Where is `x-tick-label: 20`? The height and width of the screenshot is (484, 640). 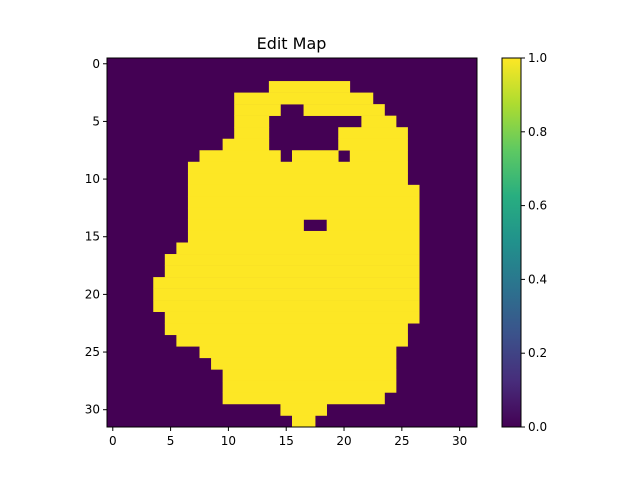
x-tick-label: 20 is located at coordinates (343, 441).